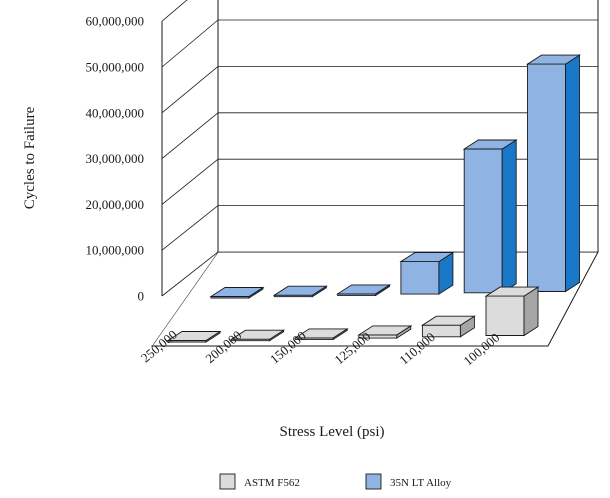  Describe the element at coordinates (30, 157) in the screenshot. I see `y-axis-title: Cycles to Failure` at that location.